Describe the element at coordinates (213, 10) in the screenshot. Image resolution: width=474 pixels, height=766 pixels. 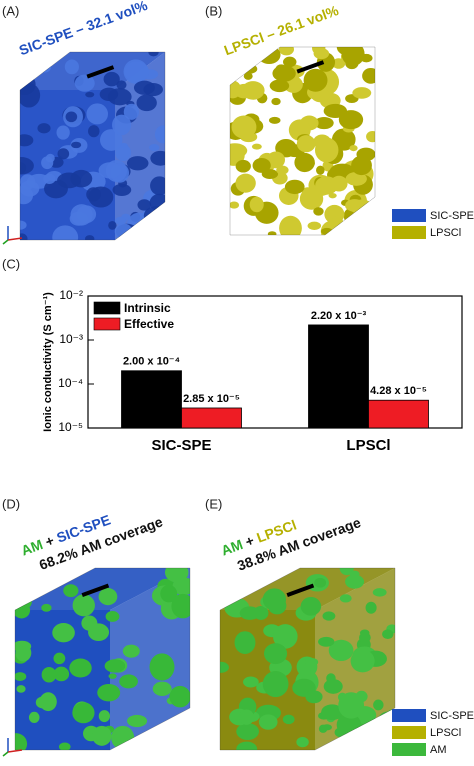
I see `panel-label: (B)` at that location.